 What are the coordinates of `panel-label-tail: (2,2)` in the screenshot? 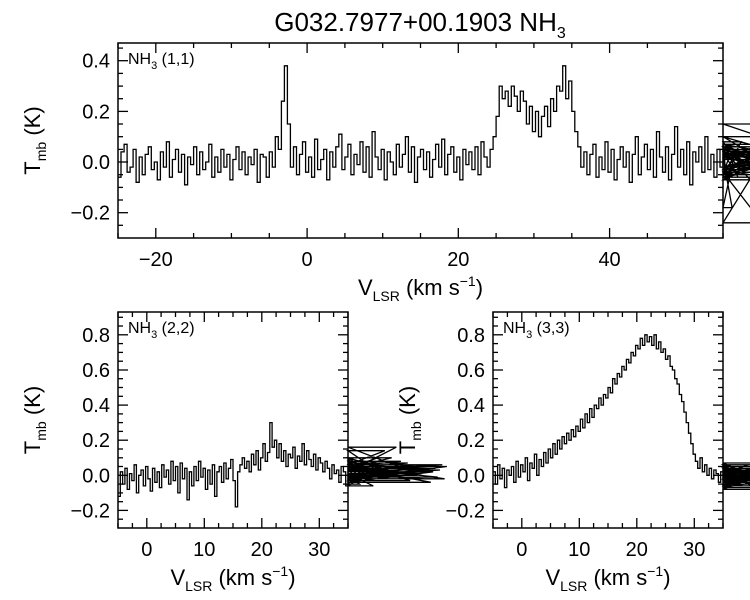 It's located at (175, 328).